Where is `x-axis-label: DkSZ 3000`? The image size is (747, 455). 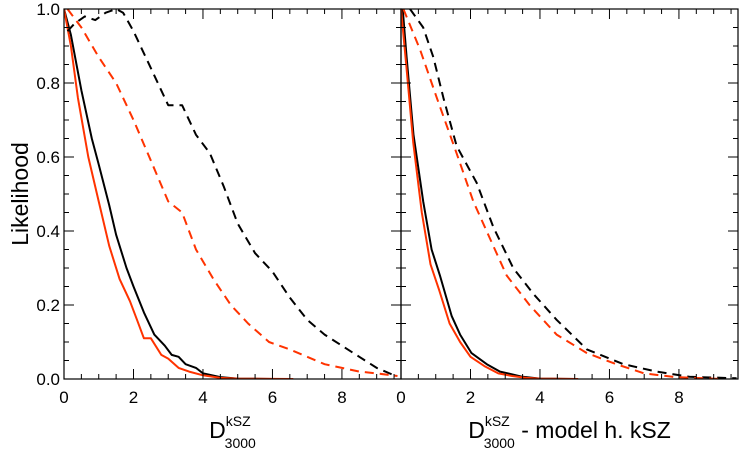 x-axis-label: DkSZ 3000 is located at coordinates (232, 431).